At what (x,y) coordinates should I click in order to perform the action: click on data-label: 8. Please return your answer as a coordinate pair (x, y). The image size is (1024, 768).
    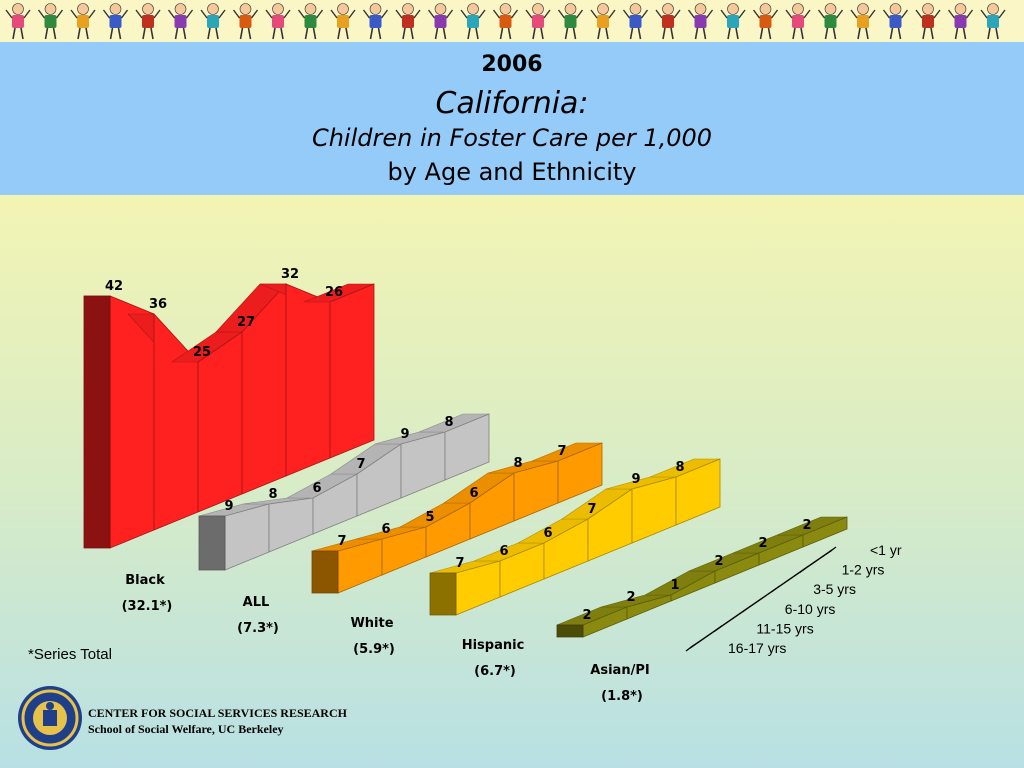
    Looking at the image, I should click on (517, 463).